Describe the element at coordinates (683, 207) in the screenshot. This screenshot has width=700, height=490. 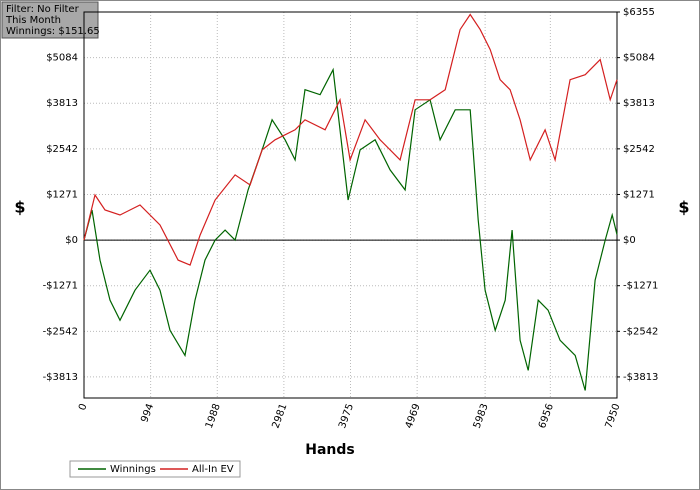
I see `y2-axis-label: $` at that location.